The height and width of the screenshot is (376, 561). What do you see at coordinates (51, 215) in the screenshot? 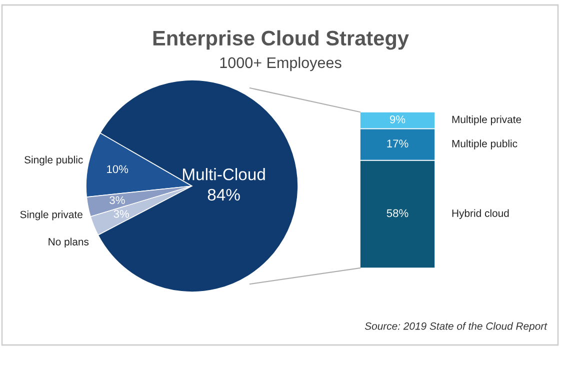
I see `slice-label: Single private` at bounding box center [51, 215].